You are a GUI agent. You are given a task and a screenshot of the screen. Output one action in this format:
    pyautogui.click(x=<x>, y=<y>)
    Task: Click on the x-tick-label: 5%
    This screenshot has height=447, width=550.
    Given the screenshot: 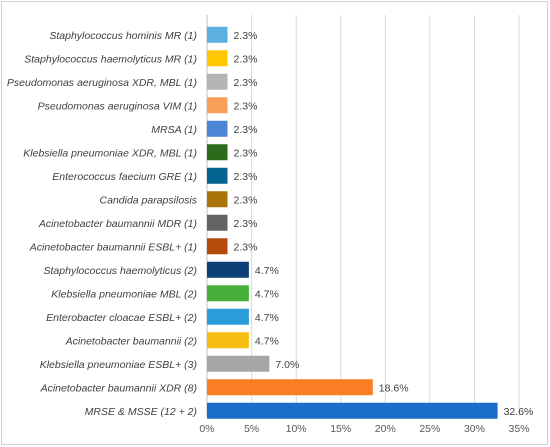 What is the action you would take?
    pyautogui.click(x=251, y=429)
    